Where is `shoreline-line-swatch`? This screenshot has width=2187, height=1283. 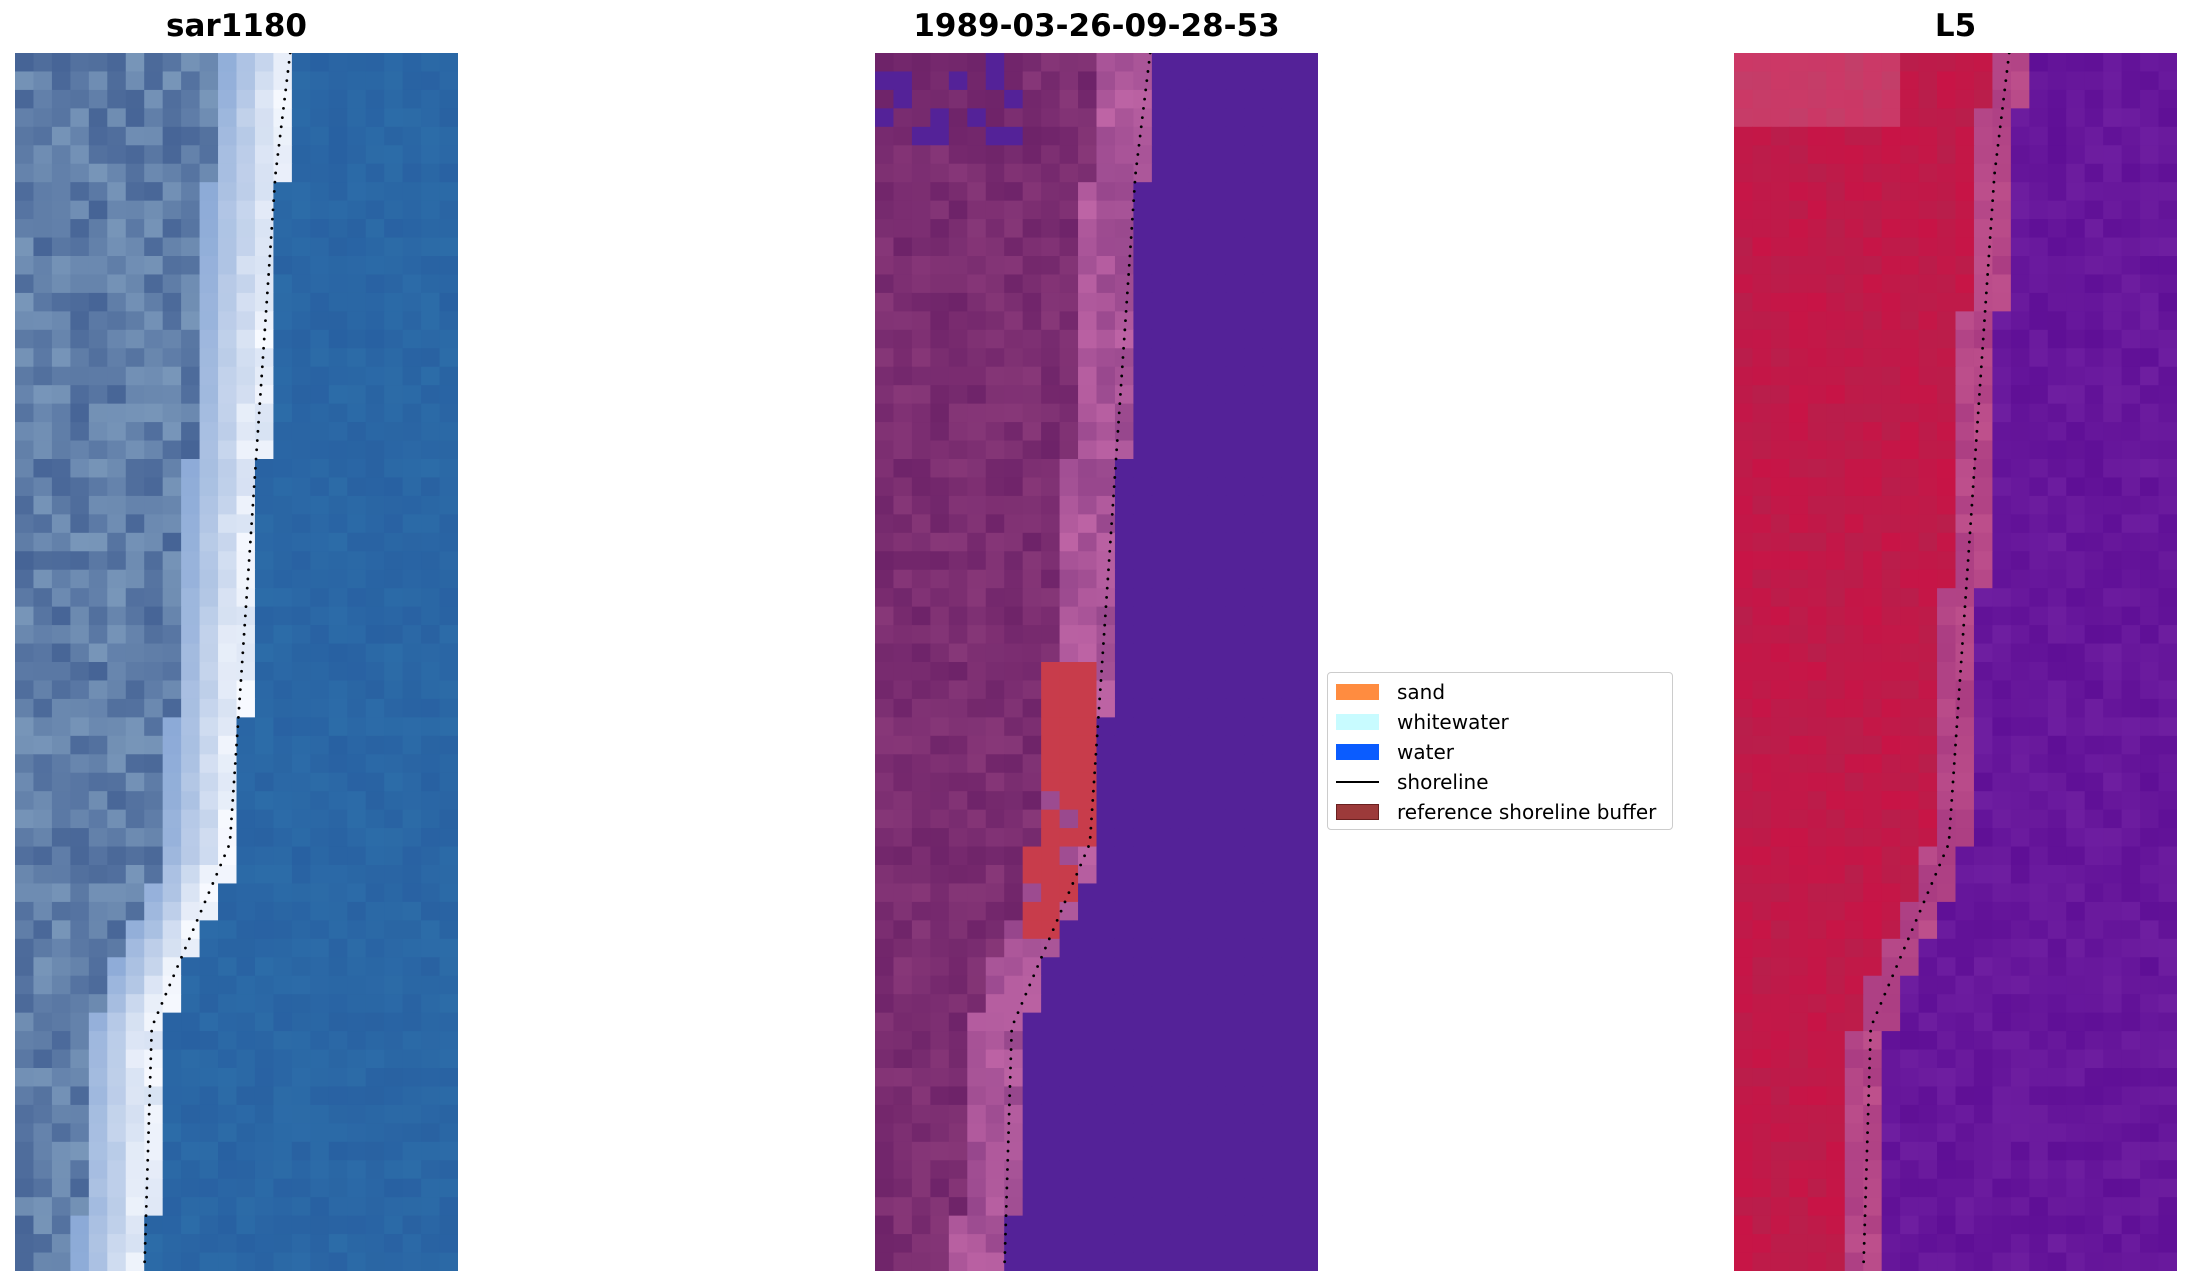
shoreline-line-swatch is located at coordinates (1357, 782).